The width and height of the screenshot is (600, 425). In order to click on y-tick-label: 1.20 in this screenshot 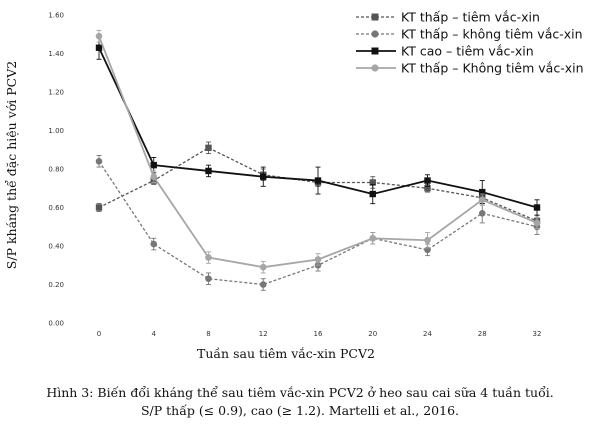, I will do `click(56, 93)`.